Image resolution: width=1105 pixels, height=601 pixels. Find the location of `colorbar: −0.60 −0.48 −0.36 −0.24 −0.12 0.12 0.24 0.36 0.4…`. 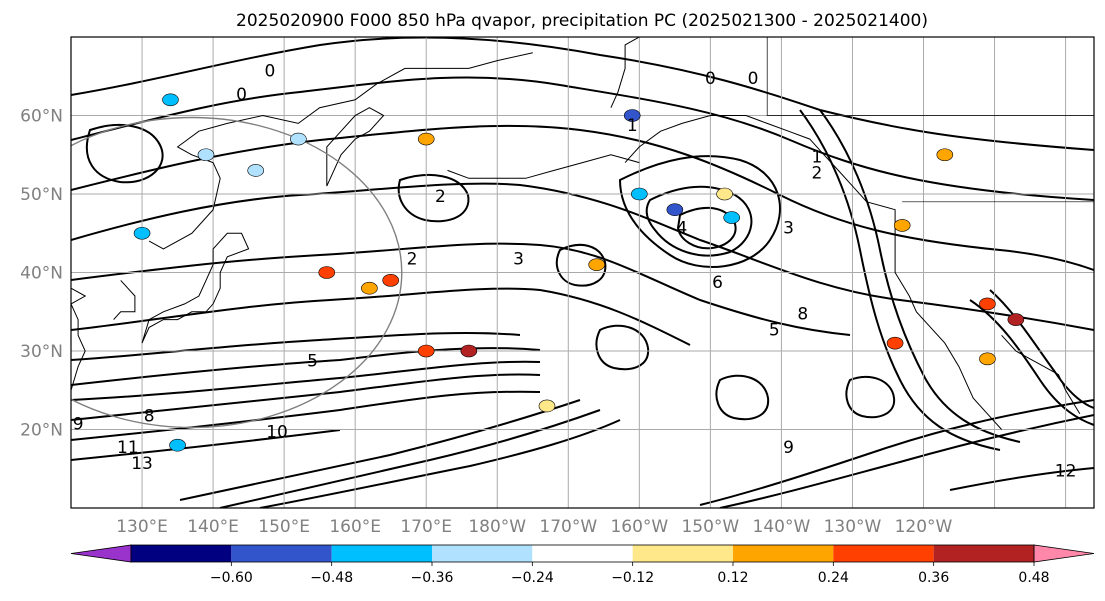

colorbar: −0.60 −0.48 −0.36 −0.24 −0.12 0.12 0.24 0.36 0.4… is located at coordinates (582, 565).